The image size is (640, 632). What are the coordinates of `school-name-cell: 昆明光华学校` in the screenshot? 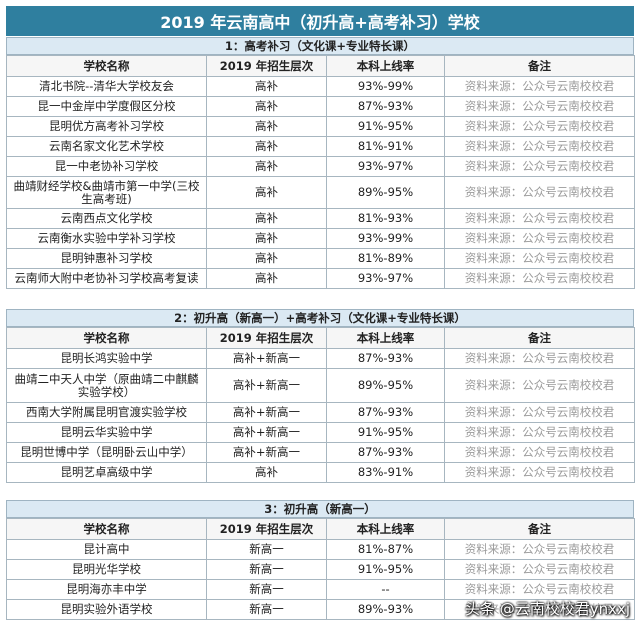 It's located at (106, 569).